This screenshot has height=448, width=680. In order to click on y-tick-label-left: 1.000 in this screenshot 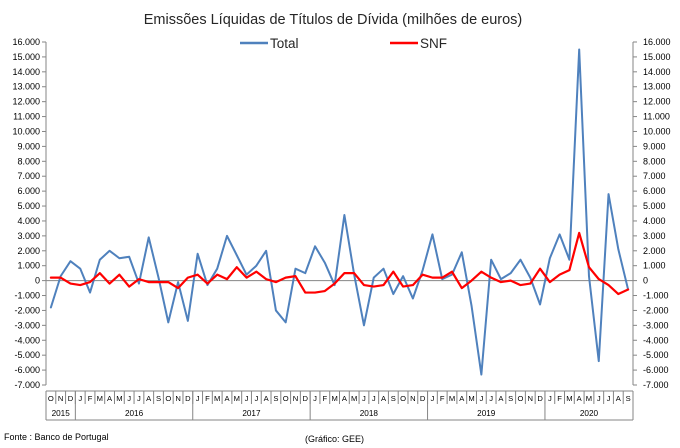, I will do `click(28, 266)`.